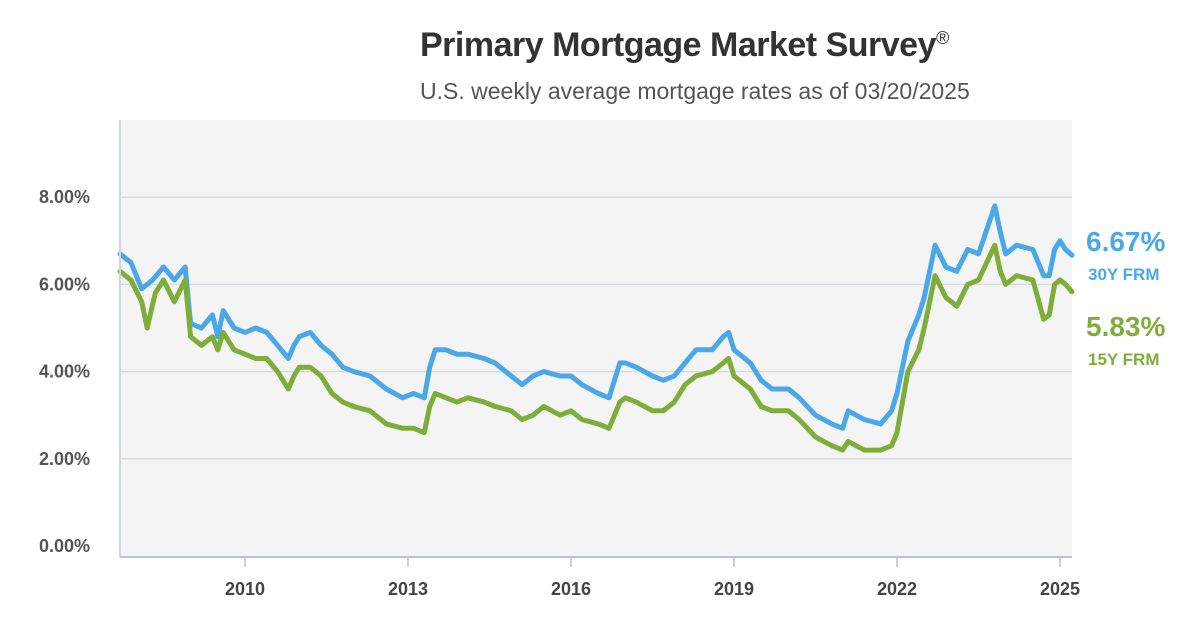 The height and width of the screenshot is (630, 1200). Describe the element at coordinates (64, 197) in the screenshot. I see `y-tick-label: 8.00%` at that location.